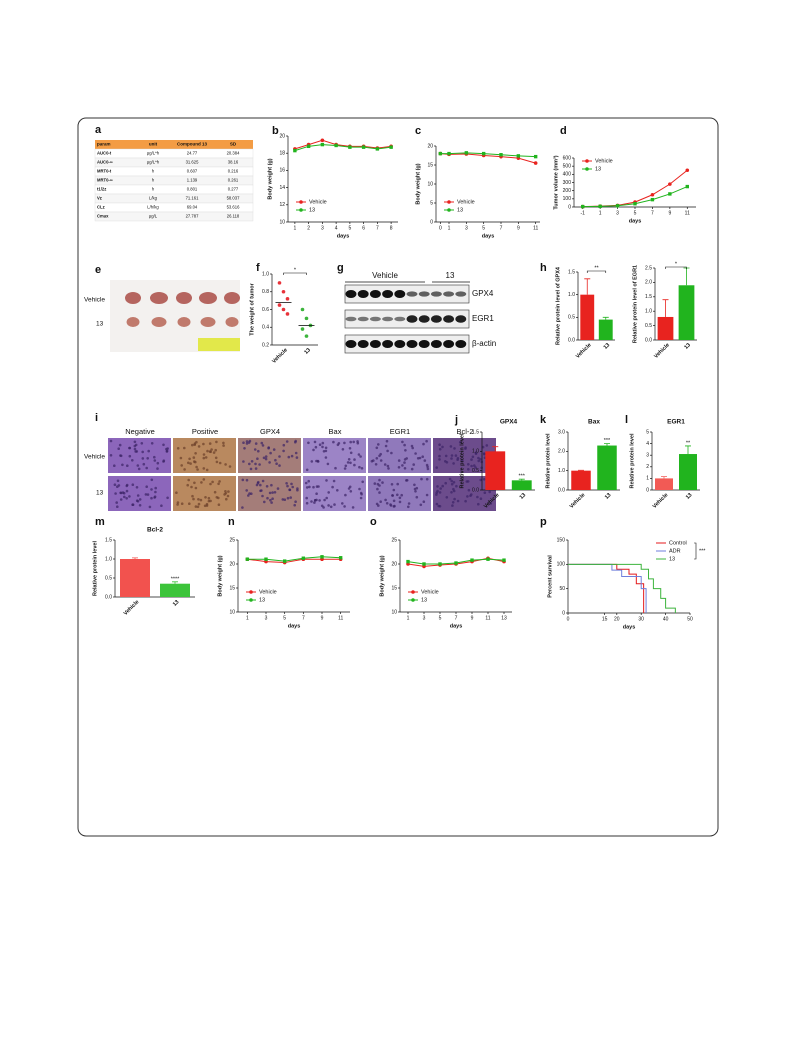  I want to click on y-tick-label: 1, so click(647, 479).